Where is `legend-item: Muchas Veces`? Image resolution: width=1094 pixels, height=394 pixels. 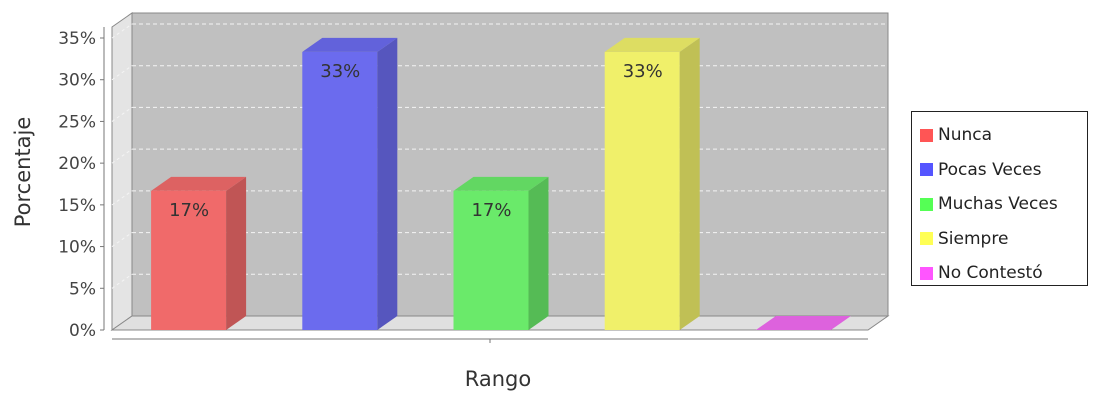 legend-item: Muchas Veces is located at coordinates (1003, 204).